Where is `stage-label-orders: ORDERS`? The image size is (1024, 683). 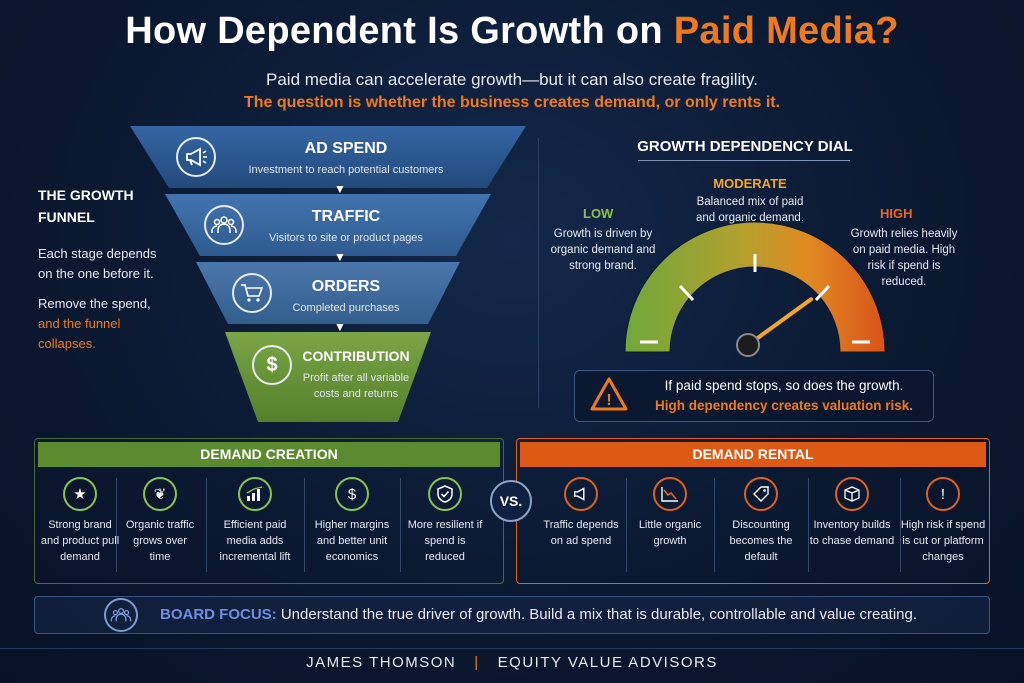
stage-label-orders: ORDERS is located at coordinates (346, 286).